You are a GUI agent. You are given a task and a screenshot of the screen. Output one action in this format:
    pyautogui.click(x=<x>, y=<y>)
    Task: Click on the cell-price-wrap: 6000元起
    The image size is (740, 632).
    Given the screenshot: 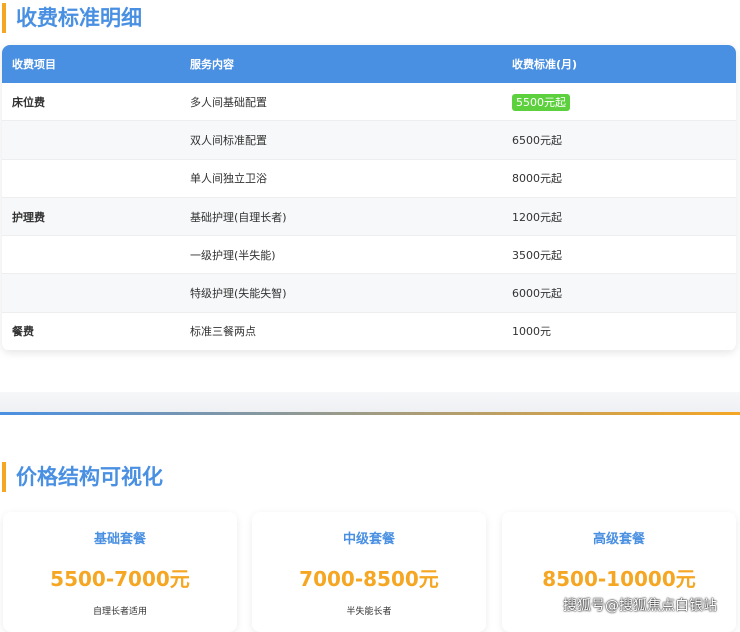 What is the action you would take?
    pyautogui.click(x=624, y=293)
    